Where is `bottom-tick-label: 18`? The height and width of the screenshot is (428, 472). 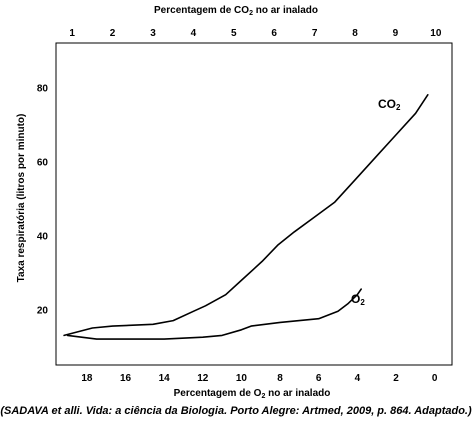
bottom-tick-label: 18 is located at coordinates (87, 378).